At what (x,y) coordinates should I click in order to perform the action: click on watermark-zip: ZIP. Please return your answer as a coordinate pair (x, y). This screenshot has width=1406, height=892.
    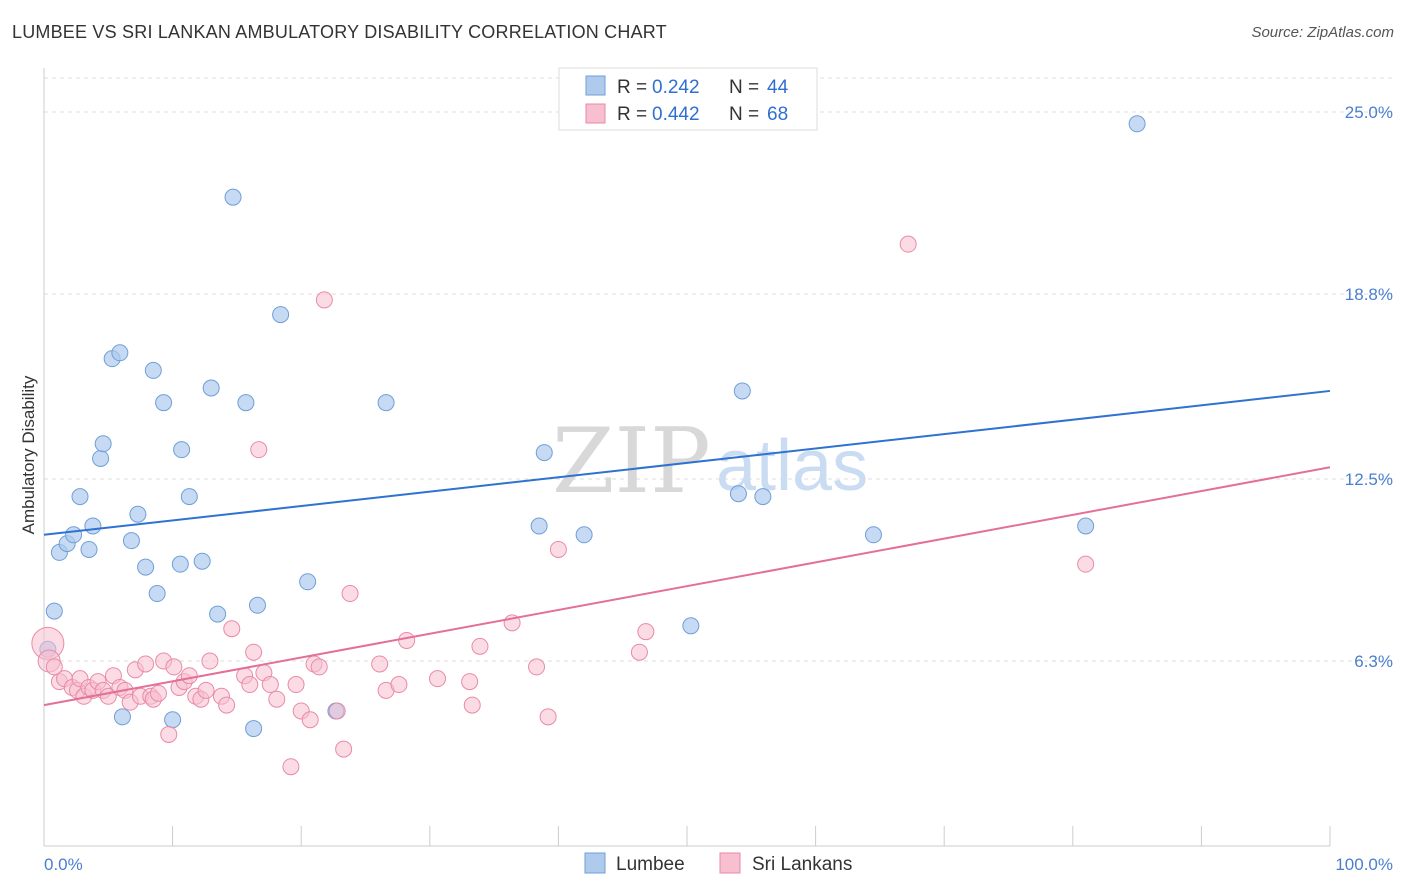
    Looking at the image, I should click on (631, 461).